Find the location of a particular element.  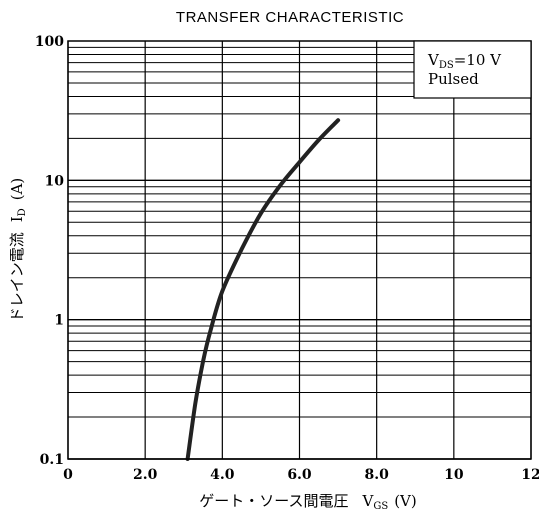

legend-box: VDS=10 V Pulsed is located at coordinates (472, 69).